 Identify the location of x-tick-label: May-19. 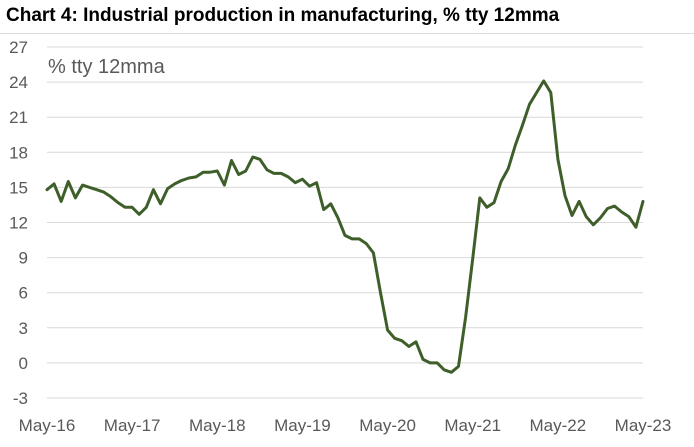
(302, 425).